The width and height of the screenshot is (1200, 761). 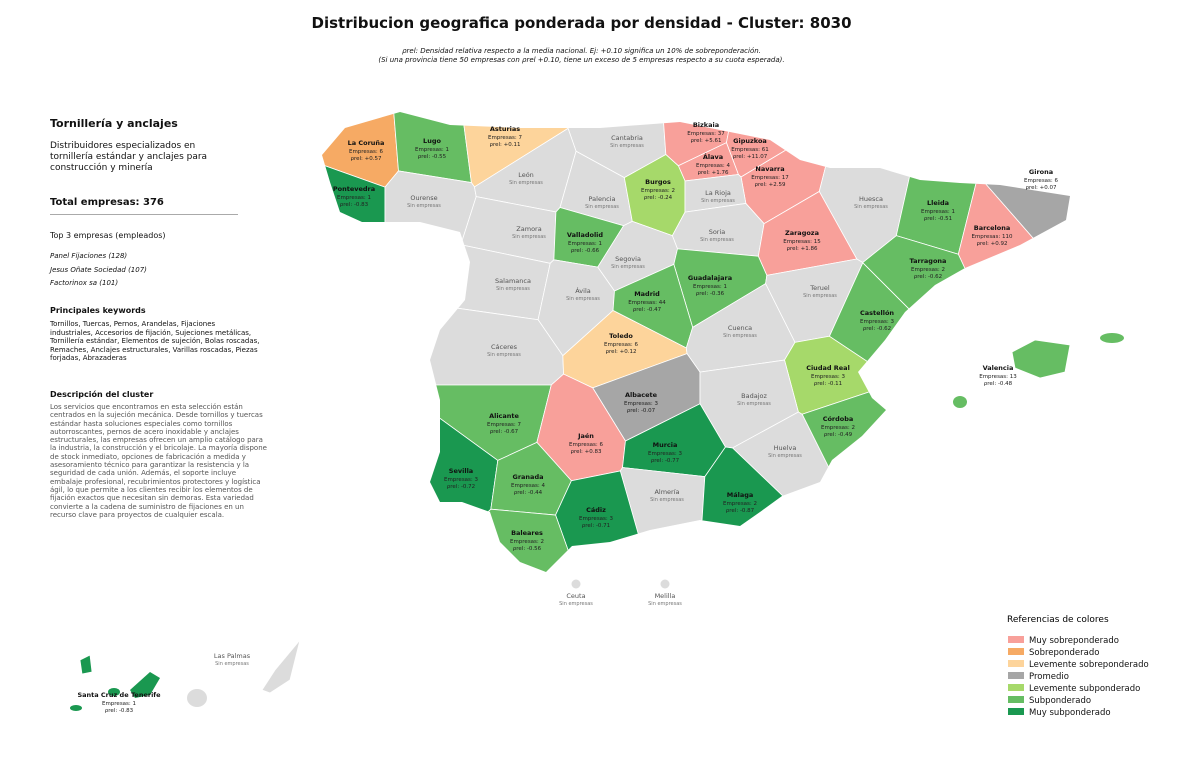 What do you see at coordinates (992, 237) in the screenshot?
I see `province-empresas: Empresas: 110` at bounding box center [992, 237].